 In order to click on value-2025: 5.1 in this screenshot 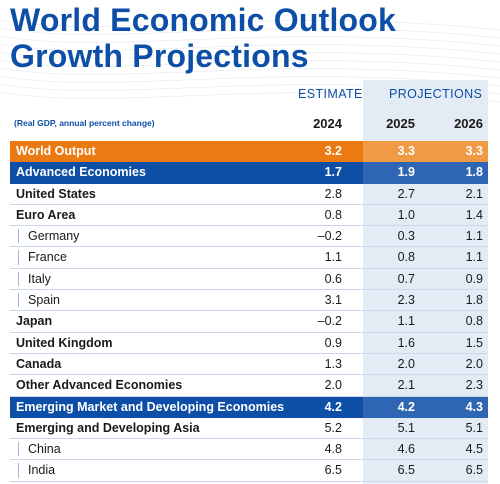, I will do `click(406, 427)`.